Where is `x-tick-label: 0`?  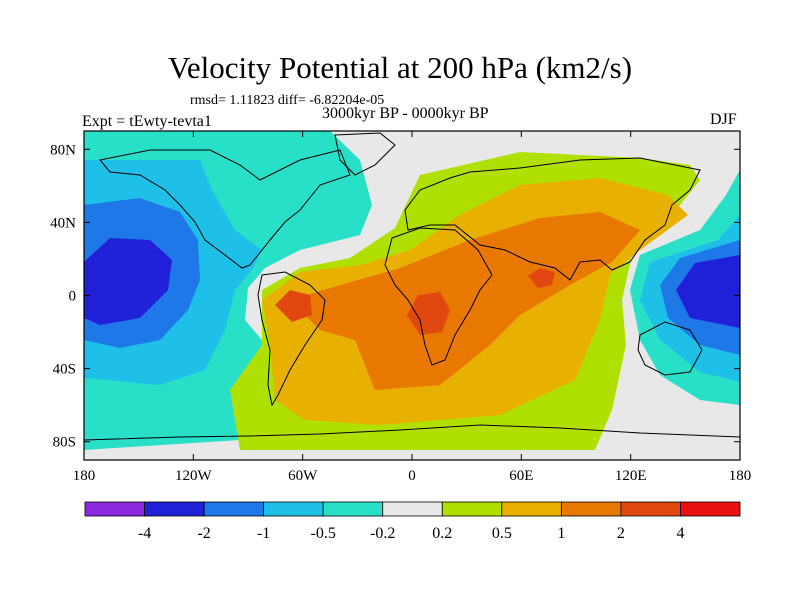
x-tick-label: 0 is located at coordinates (412, 476).